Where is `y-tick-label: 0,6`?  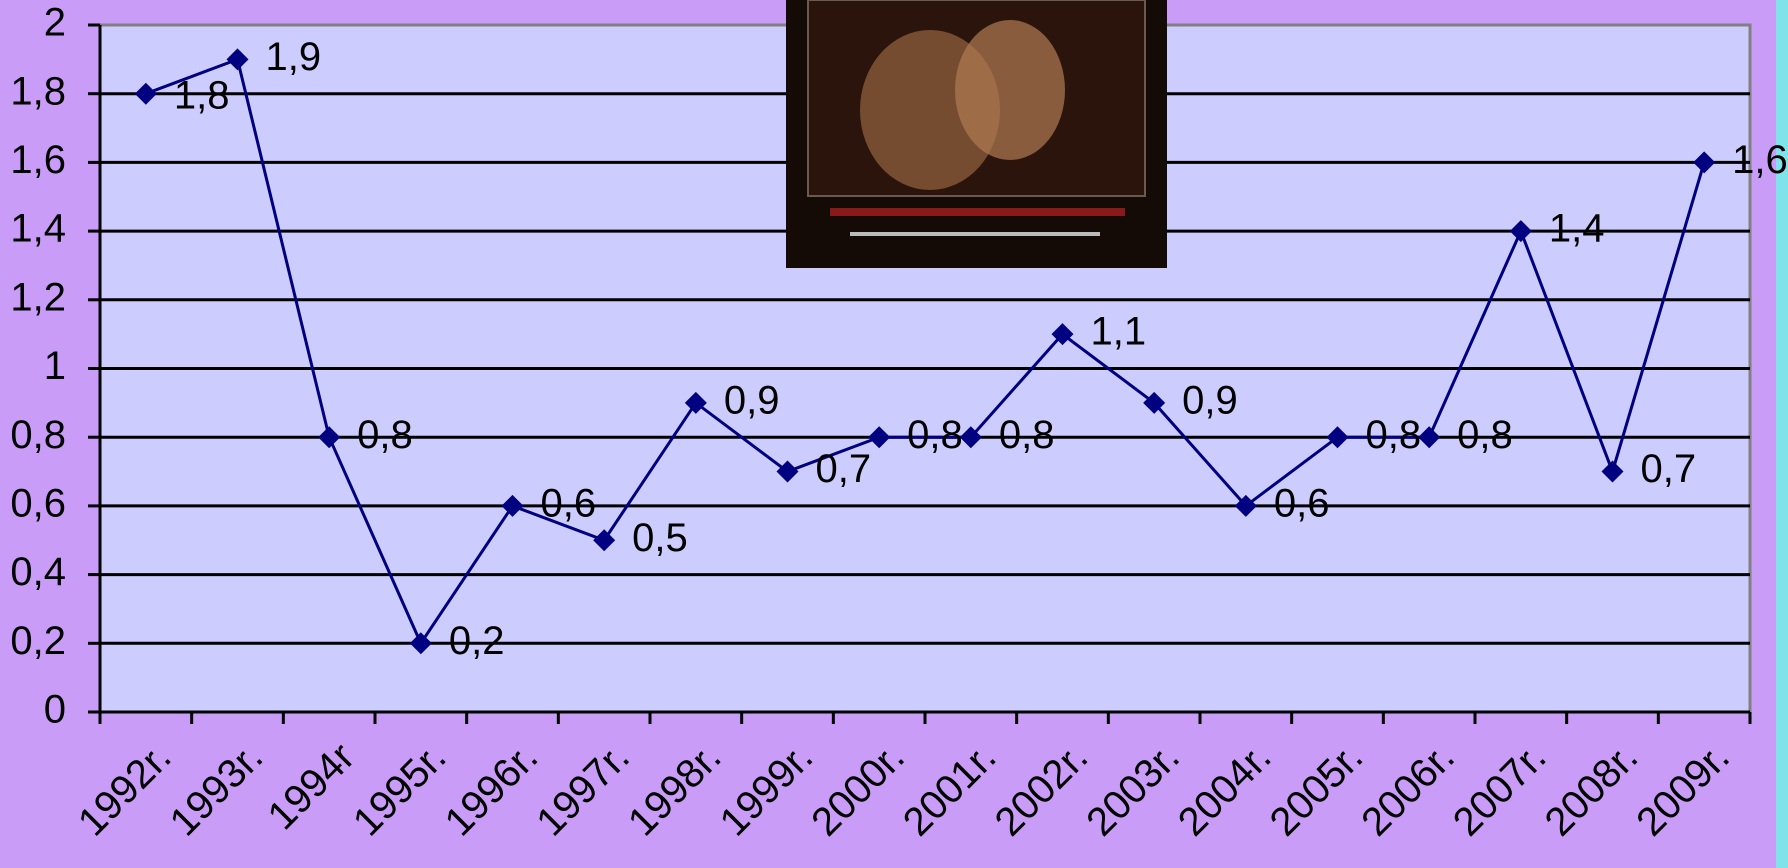
y-tick-label: 0,6 is located at coordinates (38, 503).